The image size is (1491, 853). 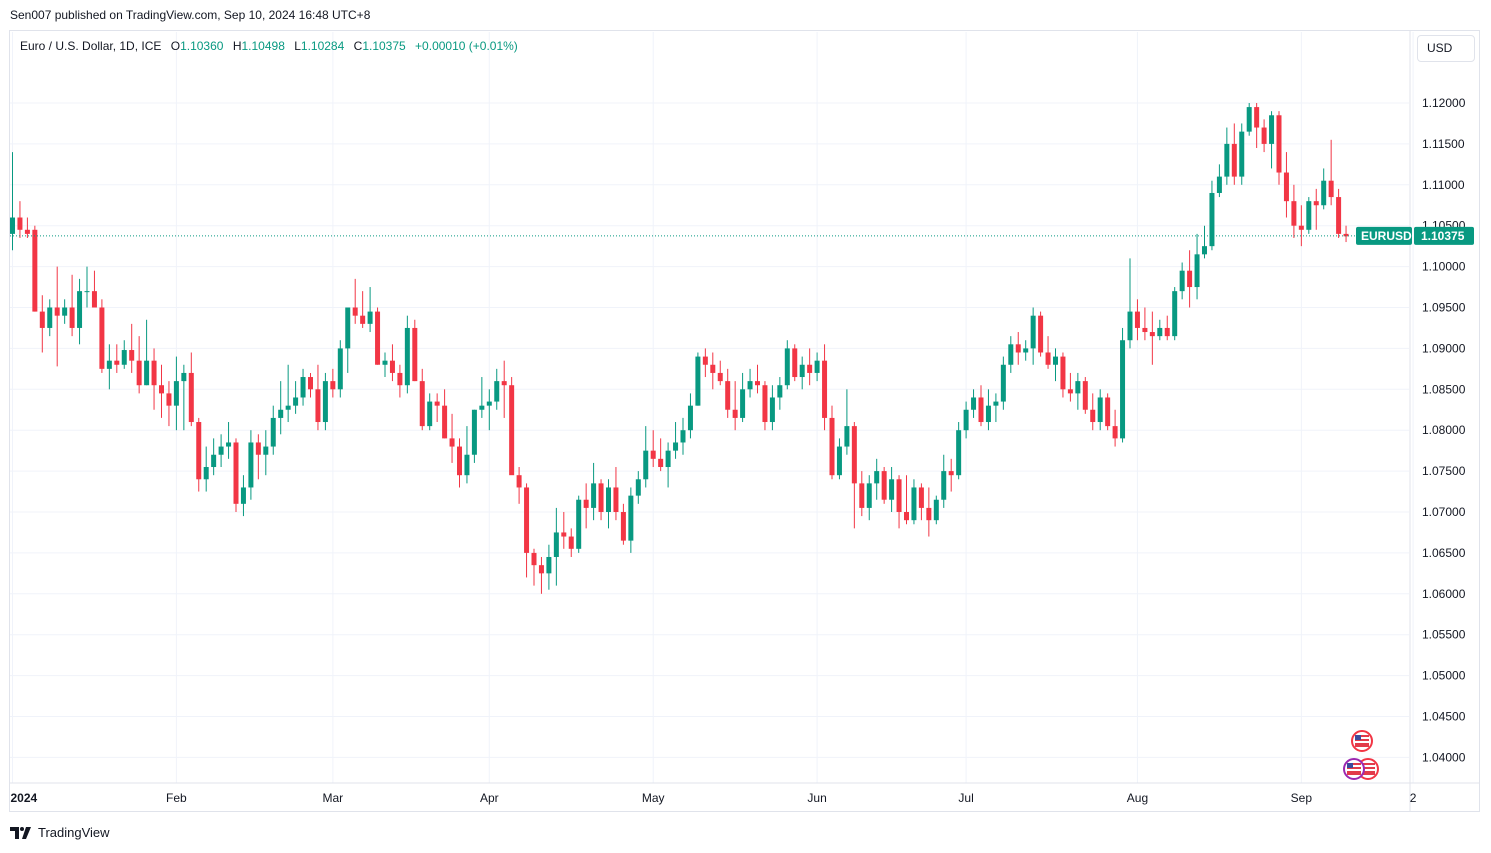 I want to click on y-tick-label: 1.06000, so click(x=1444, y=594).